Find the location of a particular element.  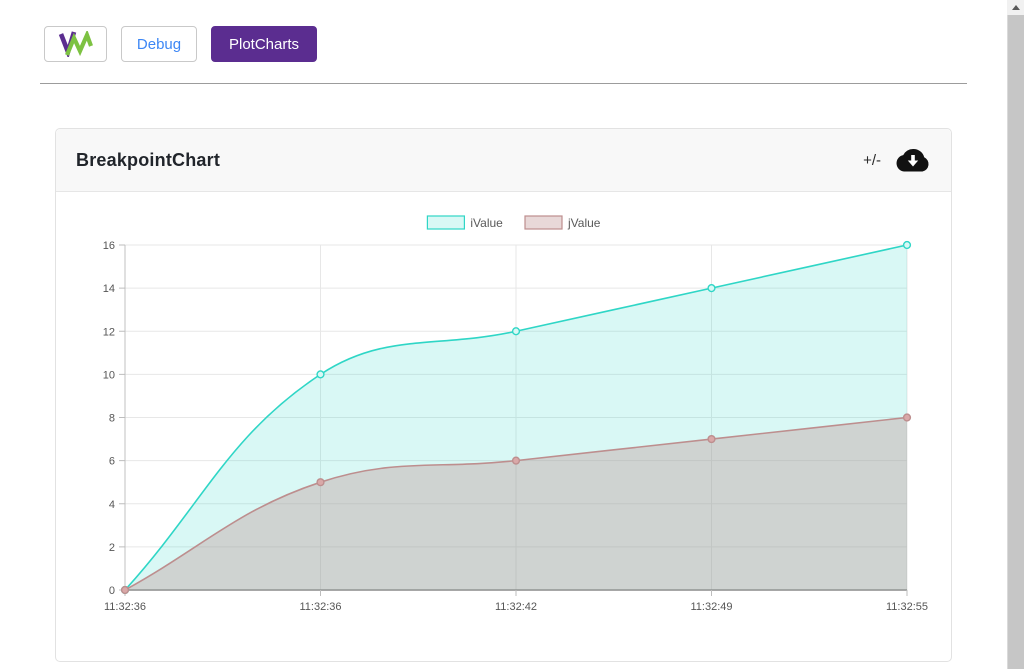

svg-text: 2 is located at coordinates (112, 548).